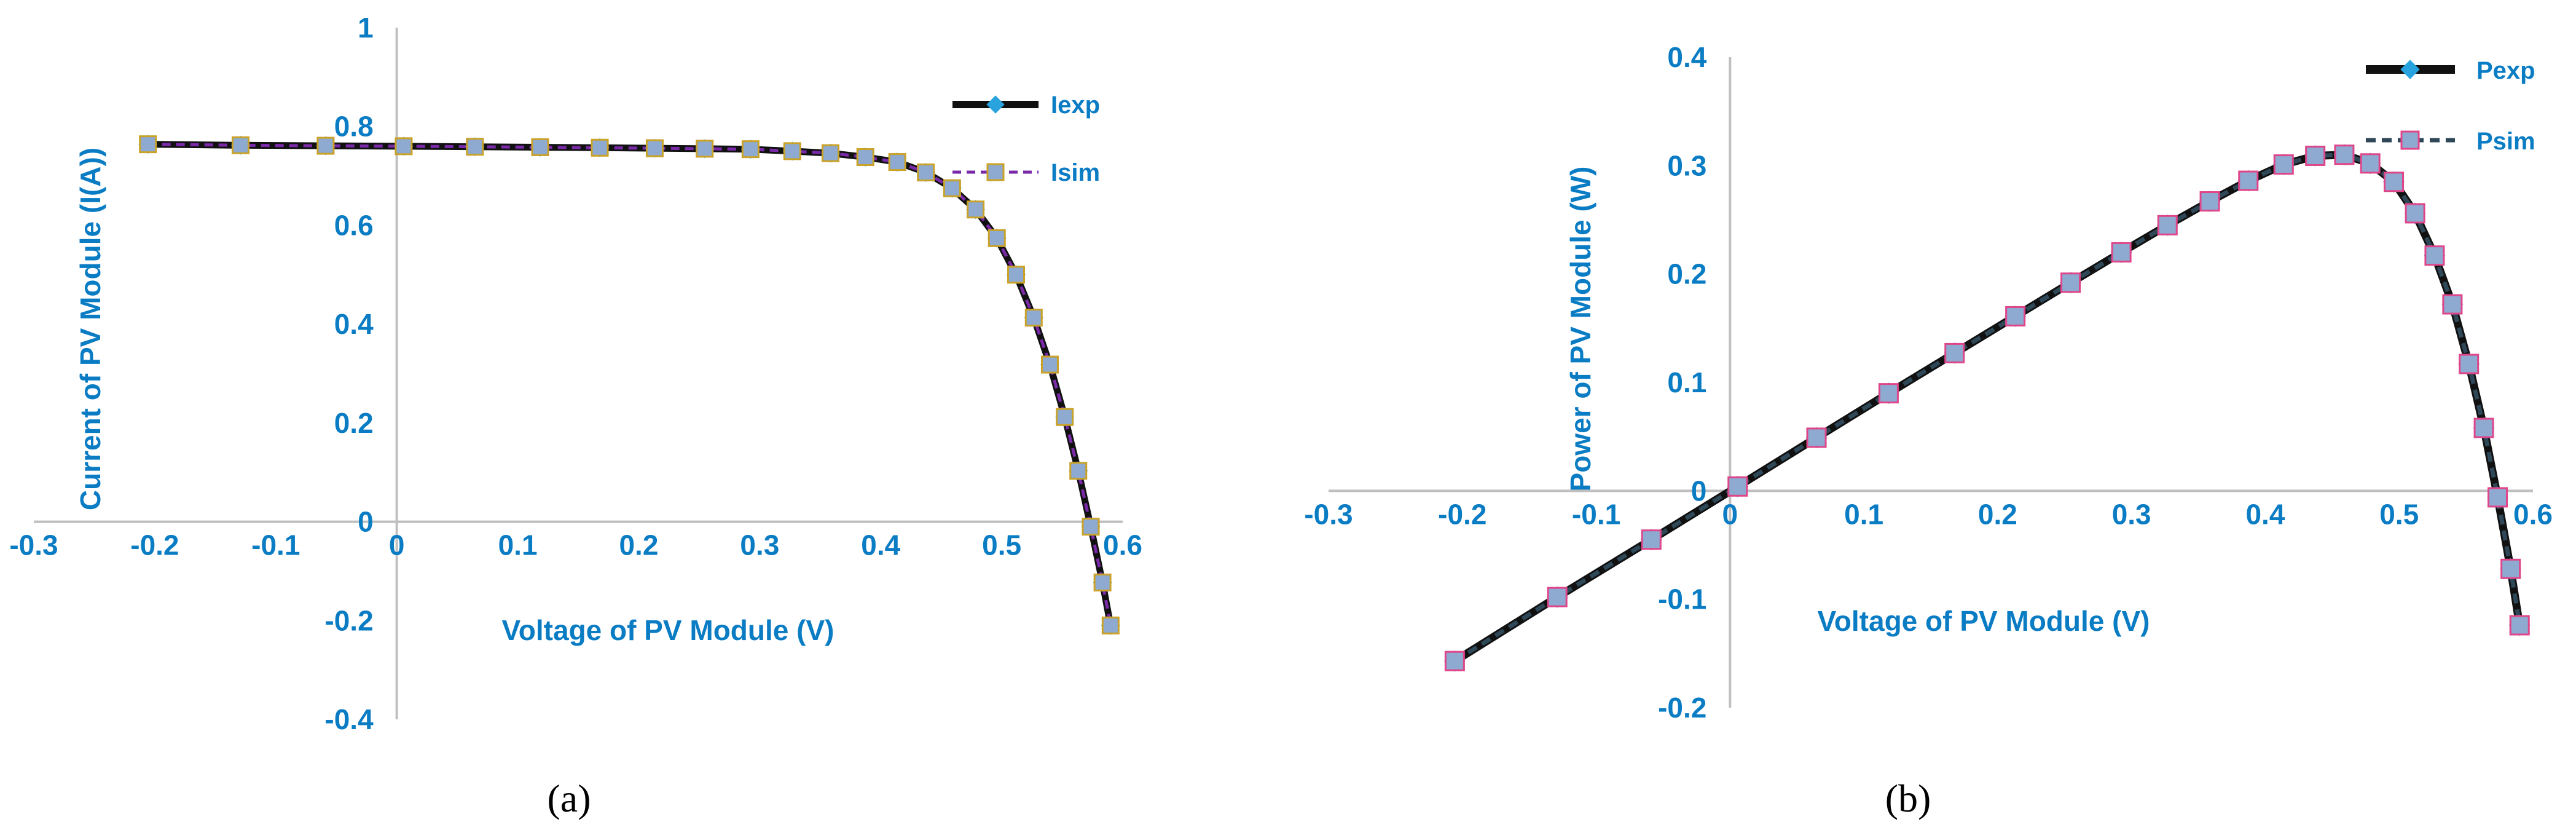 The height and width of the screenshot is (838, 2576). What do you see at coordinates (1026, 172) in the screenshot?
I see `legend-entry-isim: Isim` at bounding box center [1026, 172].